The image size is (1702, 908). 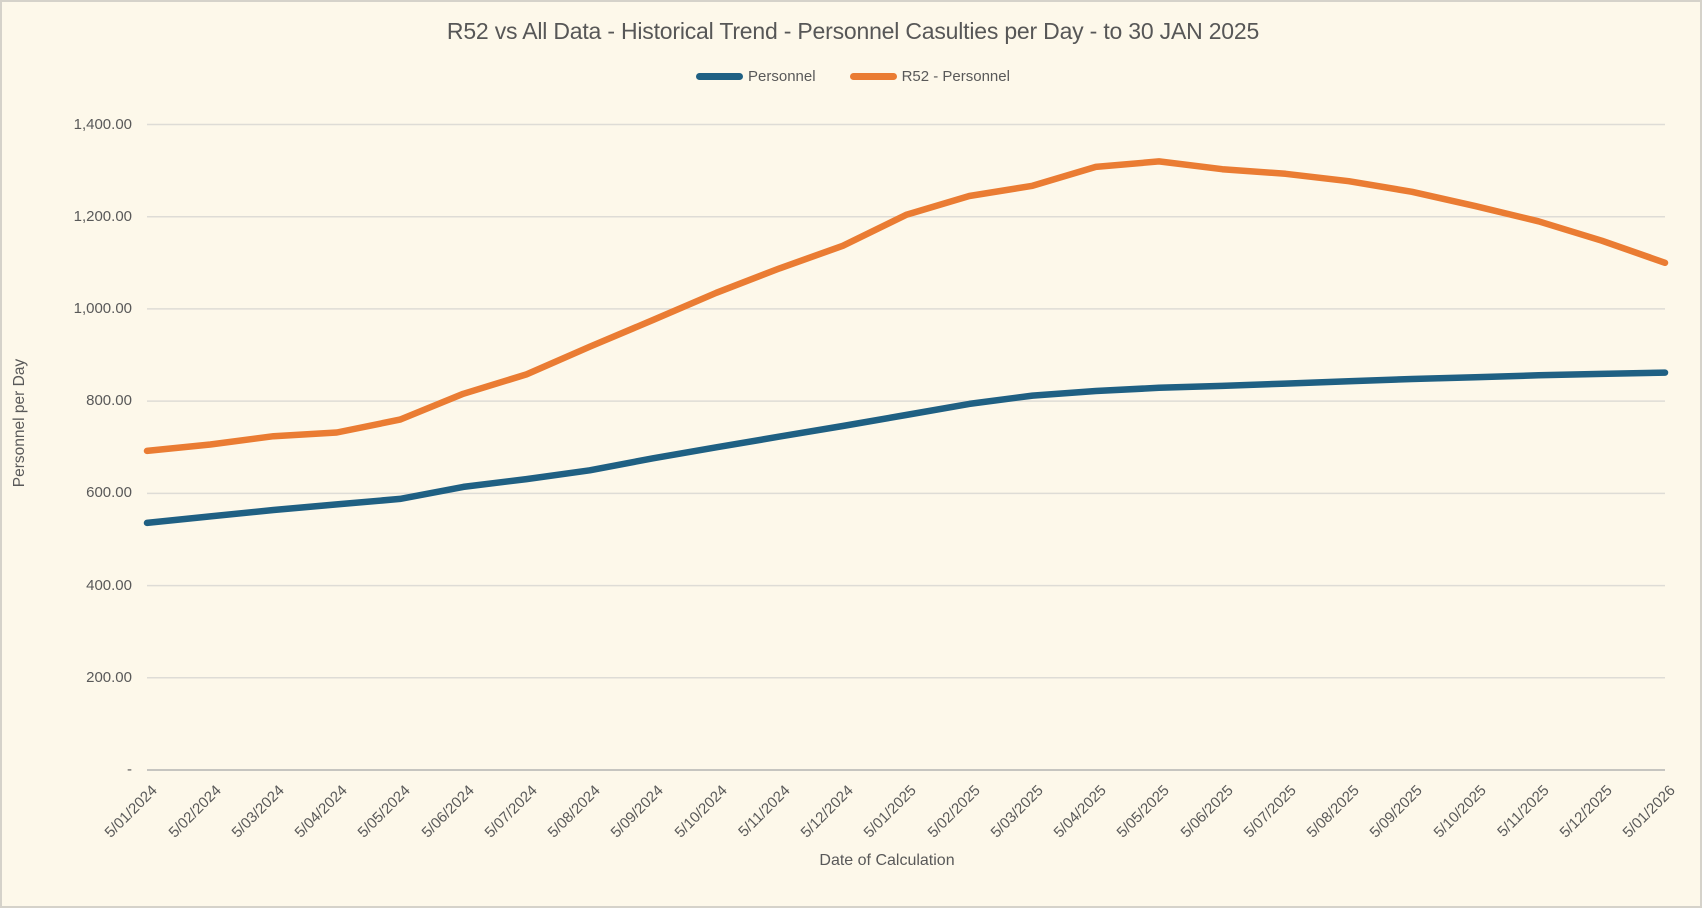 What do you see at coordinates (109, 585) in the screenshot?
I see `y-tick-label: 400.00` at bounding box center [109, 585].